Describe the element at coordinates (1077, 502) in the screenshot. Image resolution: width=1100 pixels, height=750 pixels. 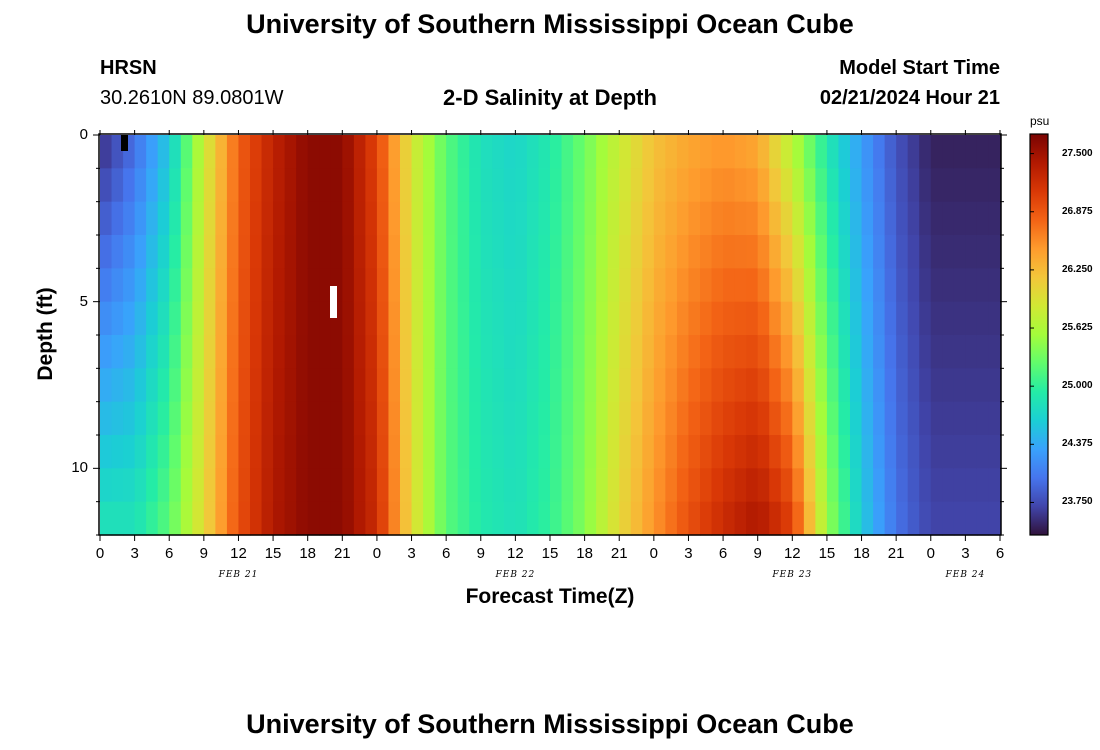
I see `colorbar-tick-label: 23.750` at that location.